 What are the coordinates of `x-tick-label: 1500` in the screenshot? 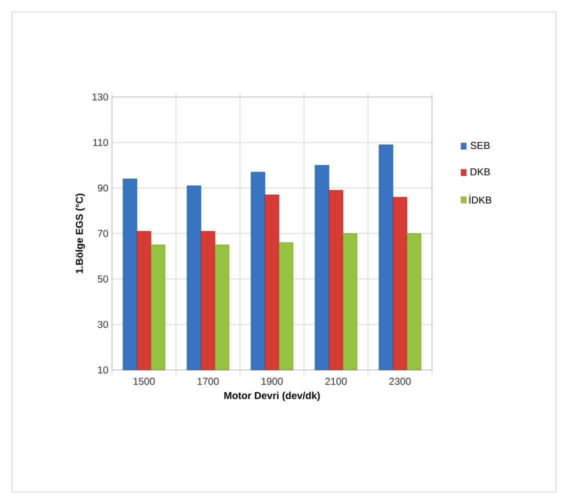 It's located at (144, 381).